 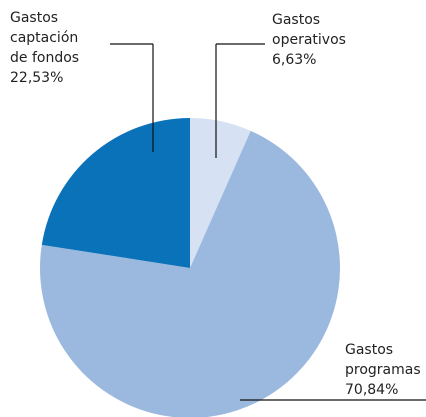 What do you see at coordinates (45, 38) in the screenshot?
I see `category-label: Gastos captación de fondos` at bounding box center [45, 38].